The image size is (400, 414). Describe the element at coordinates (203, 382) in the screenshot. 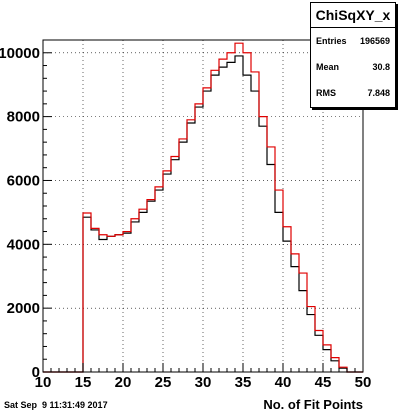

I see `x-tick-label: 30` at that location.